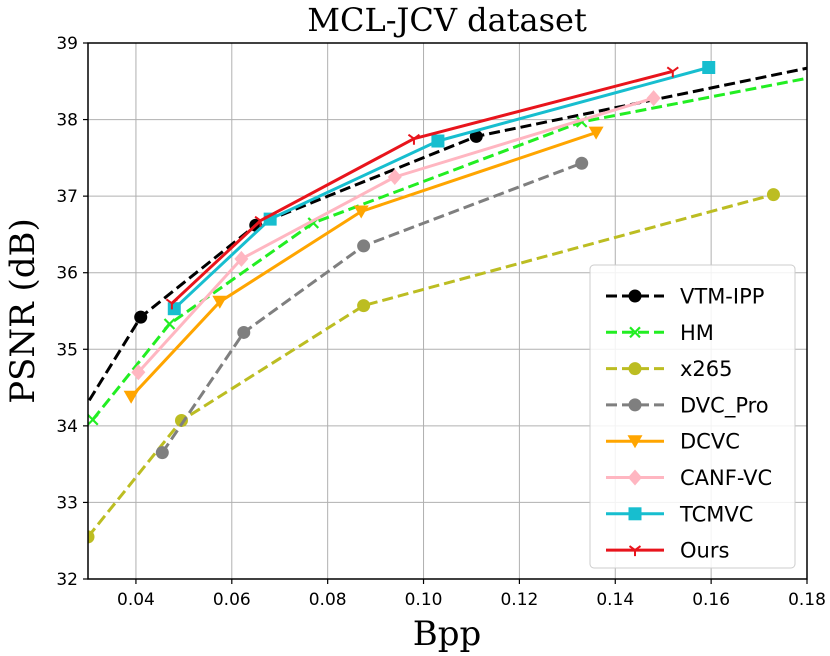  What do you see at coordinates (706, 369) in the screenshot?
I see `legend-label: x265` at bounding box center [706, 369].